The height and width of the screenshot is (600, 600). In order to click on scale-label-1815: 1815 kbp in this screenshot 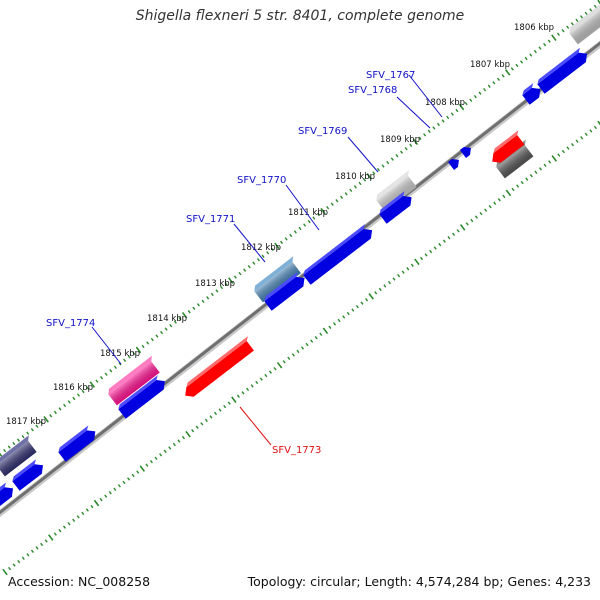, I will do `click(120, 354)`.